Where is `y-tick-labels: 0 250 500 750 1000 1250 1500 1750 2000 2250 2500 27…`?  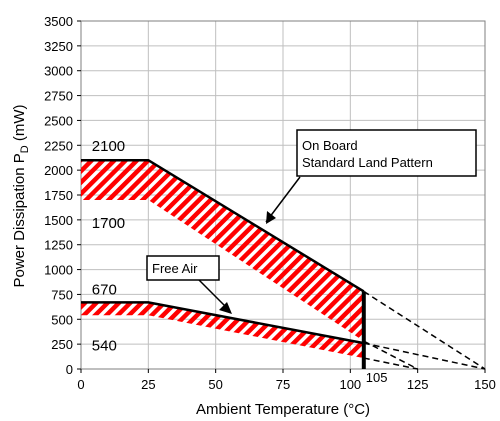 y-tick-labels: 0 250 500 750 1000 1250 1500 1750 2000 2250 2500 27… is located at coordinates (58, 195).